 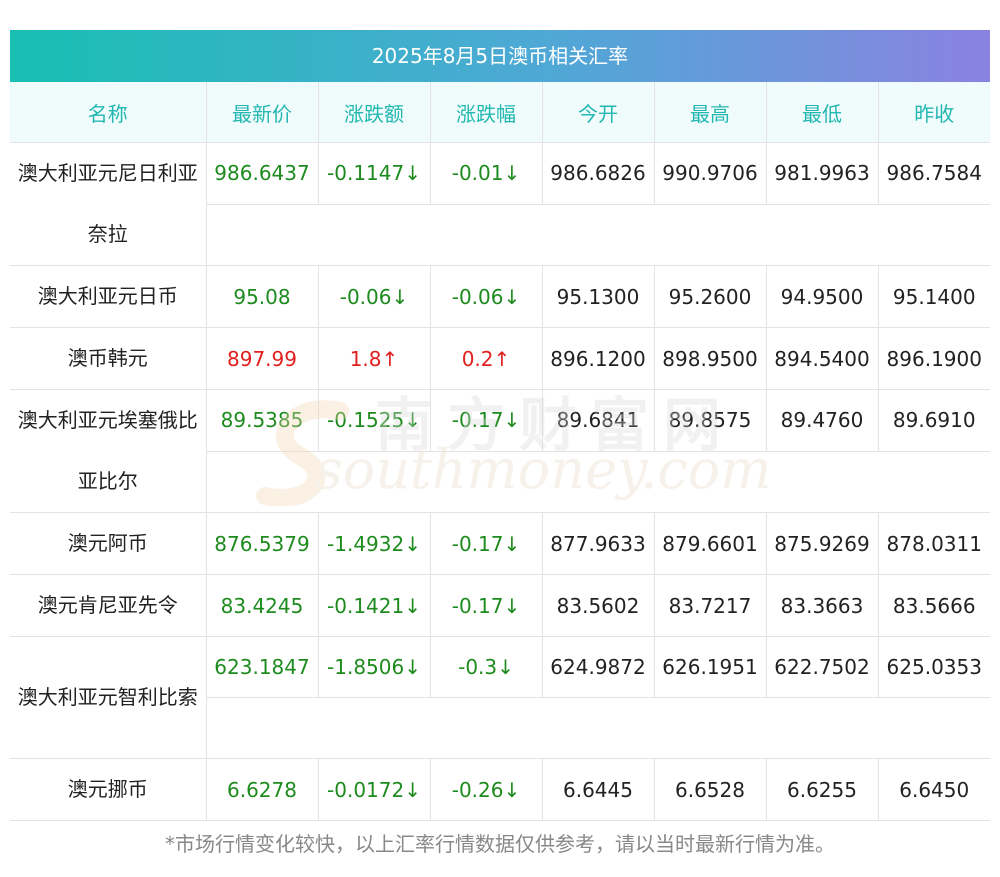 I want to click on low-cell: 6.6255, so click(x=821, y=789).